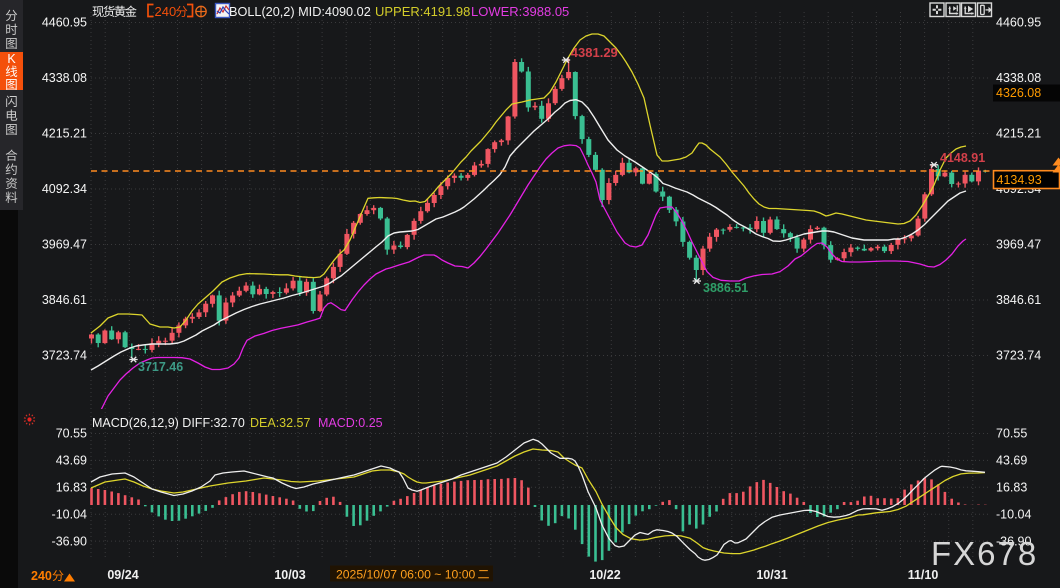 The image size is (1060, 588). What do you see at coordinates (923, 575) in the screenshot?
I see `svg-text: 11/10` at bounding box center [923, 575].